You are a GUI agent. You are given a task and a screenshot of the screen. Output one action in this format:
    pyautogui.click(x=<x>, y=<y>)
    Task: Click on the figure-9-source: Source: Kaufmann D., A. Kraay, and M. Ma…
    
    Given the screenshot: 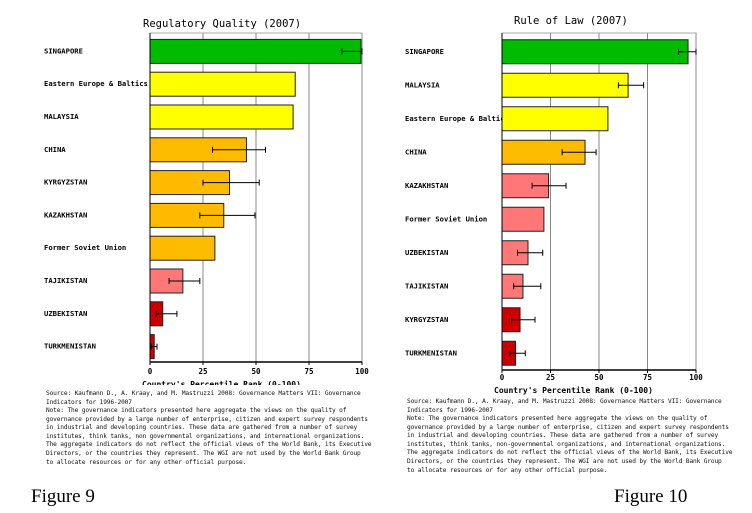 What is the action you would take?
    pyautogui.click(x=203, y=398)
    